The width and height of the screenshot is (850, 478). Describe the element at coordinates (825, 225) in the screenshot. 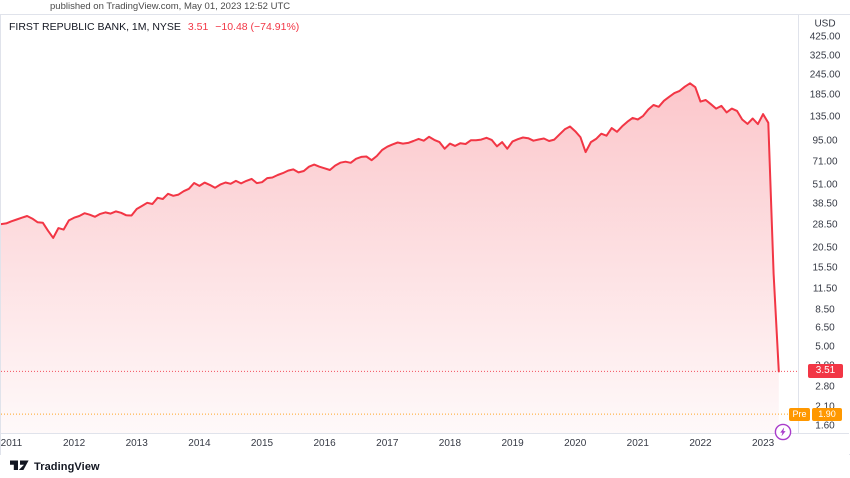

I see `price-axis-label: 28.50` at that location.